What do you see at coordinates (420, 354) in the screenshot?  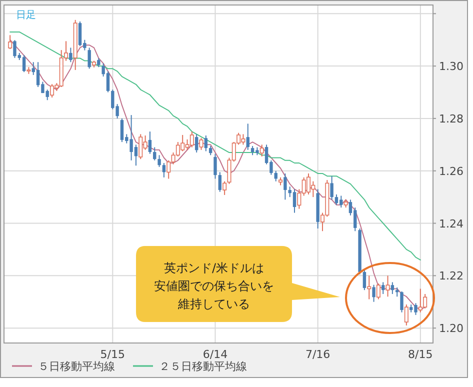 I see `x-tick-label: 8/15` at bounding box center [420, 354].